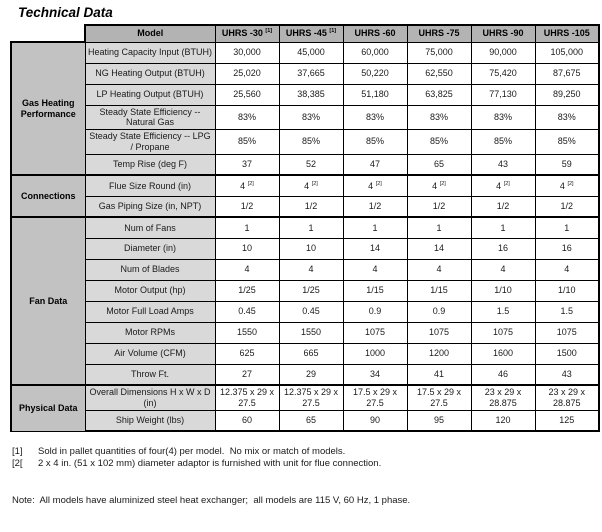 The image size is (602, 532). What do you see at coordinates (65, 12) in the screenshot?
I see `page-title: Technical Data` at bounding box center [65, 12].